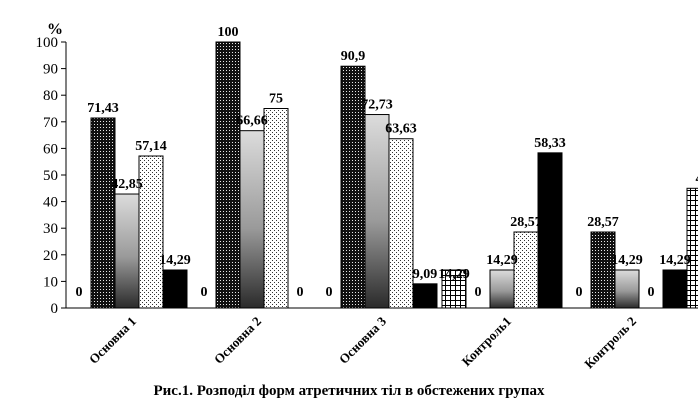  Describe the element at coordinates (353, 56) in the screenshot. I see `data-label: 90,9` at that location.